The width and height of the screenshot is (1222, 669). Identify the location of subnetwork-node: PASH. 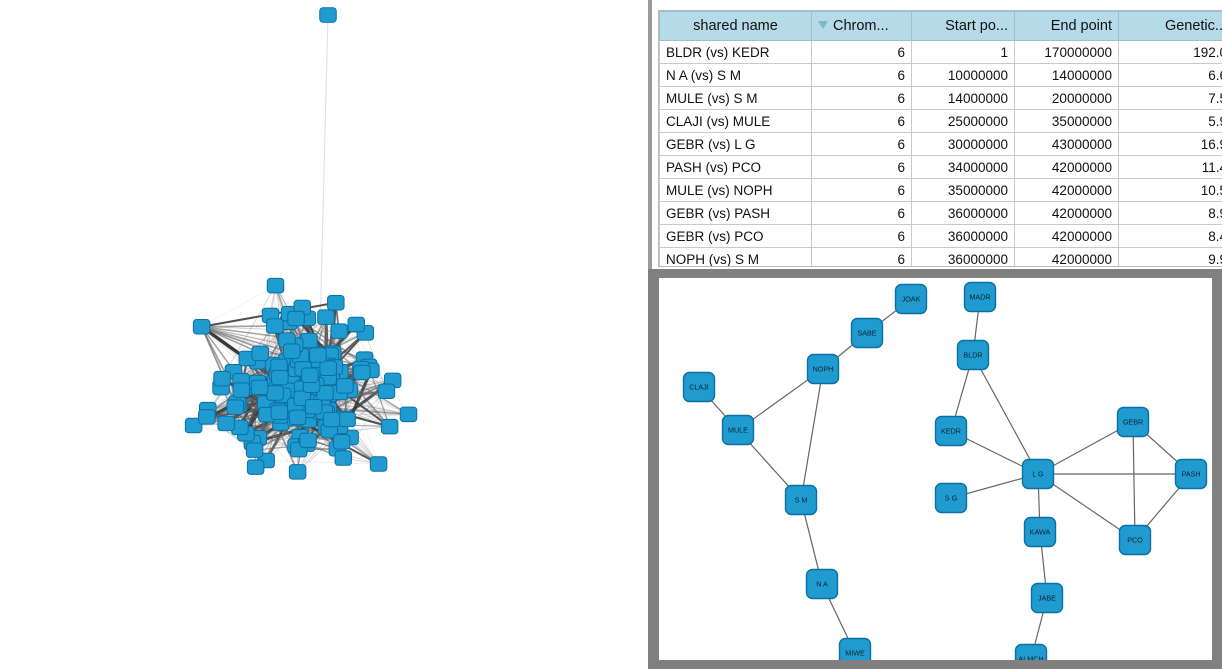
(1191, 474).